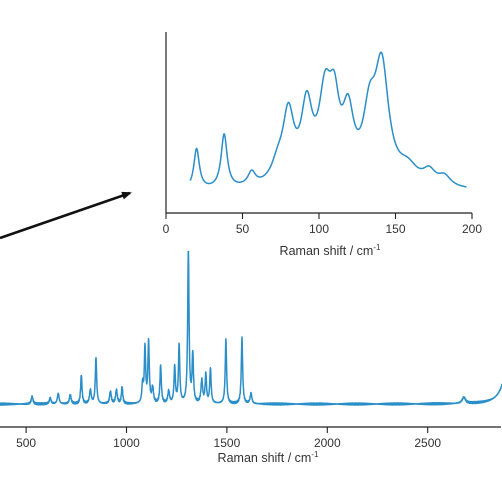  What do you see at coordinates (268, 457) in the screenshot?
I see `main-x-axis-label: Raman shift / cm-1` at bounding box center [268, 457].